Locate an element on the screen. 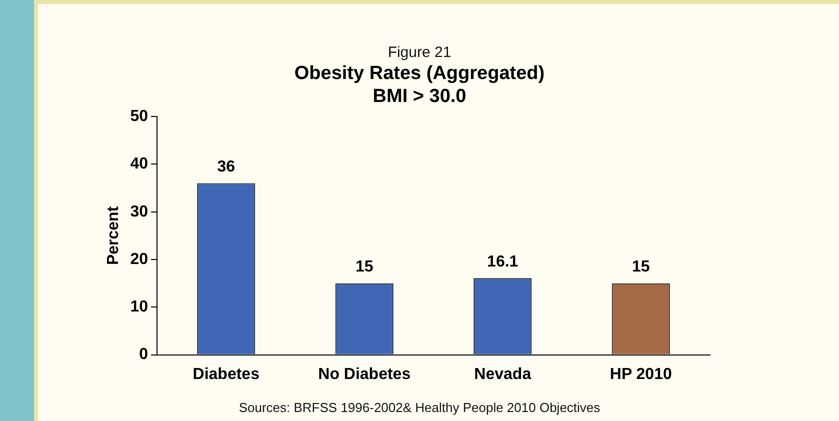  data-label: 36 is located at coordinates (226, 167).